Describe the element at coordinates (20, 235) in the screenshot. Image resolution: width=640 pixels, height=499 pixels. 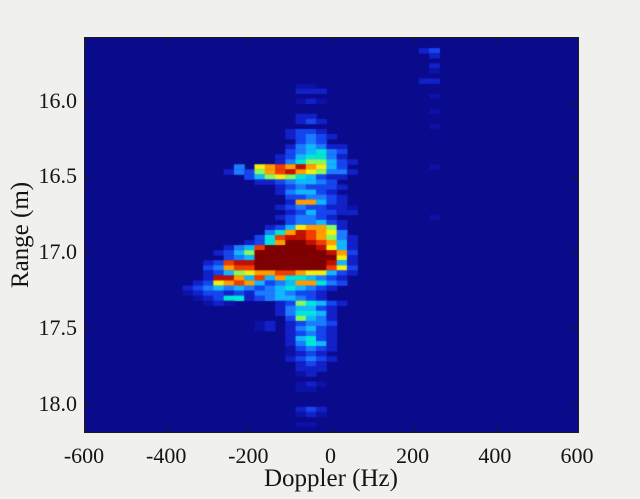
I see `y-axis-label: Range (m)` at that location.